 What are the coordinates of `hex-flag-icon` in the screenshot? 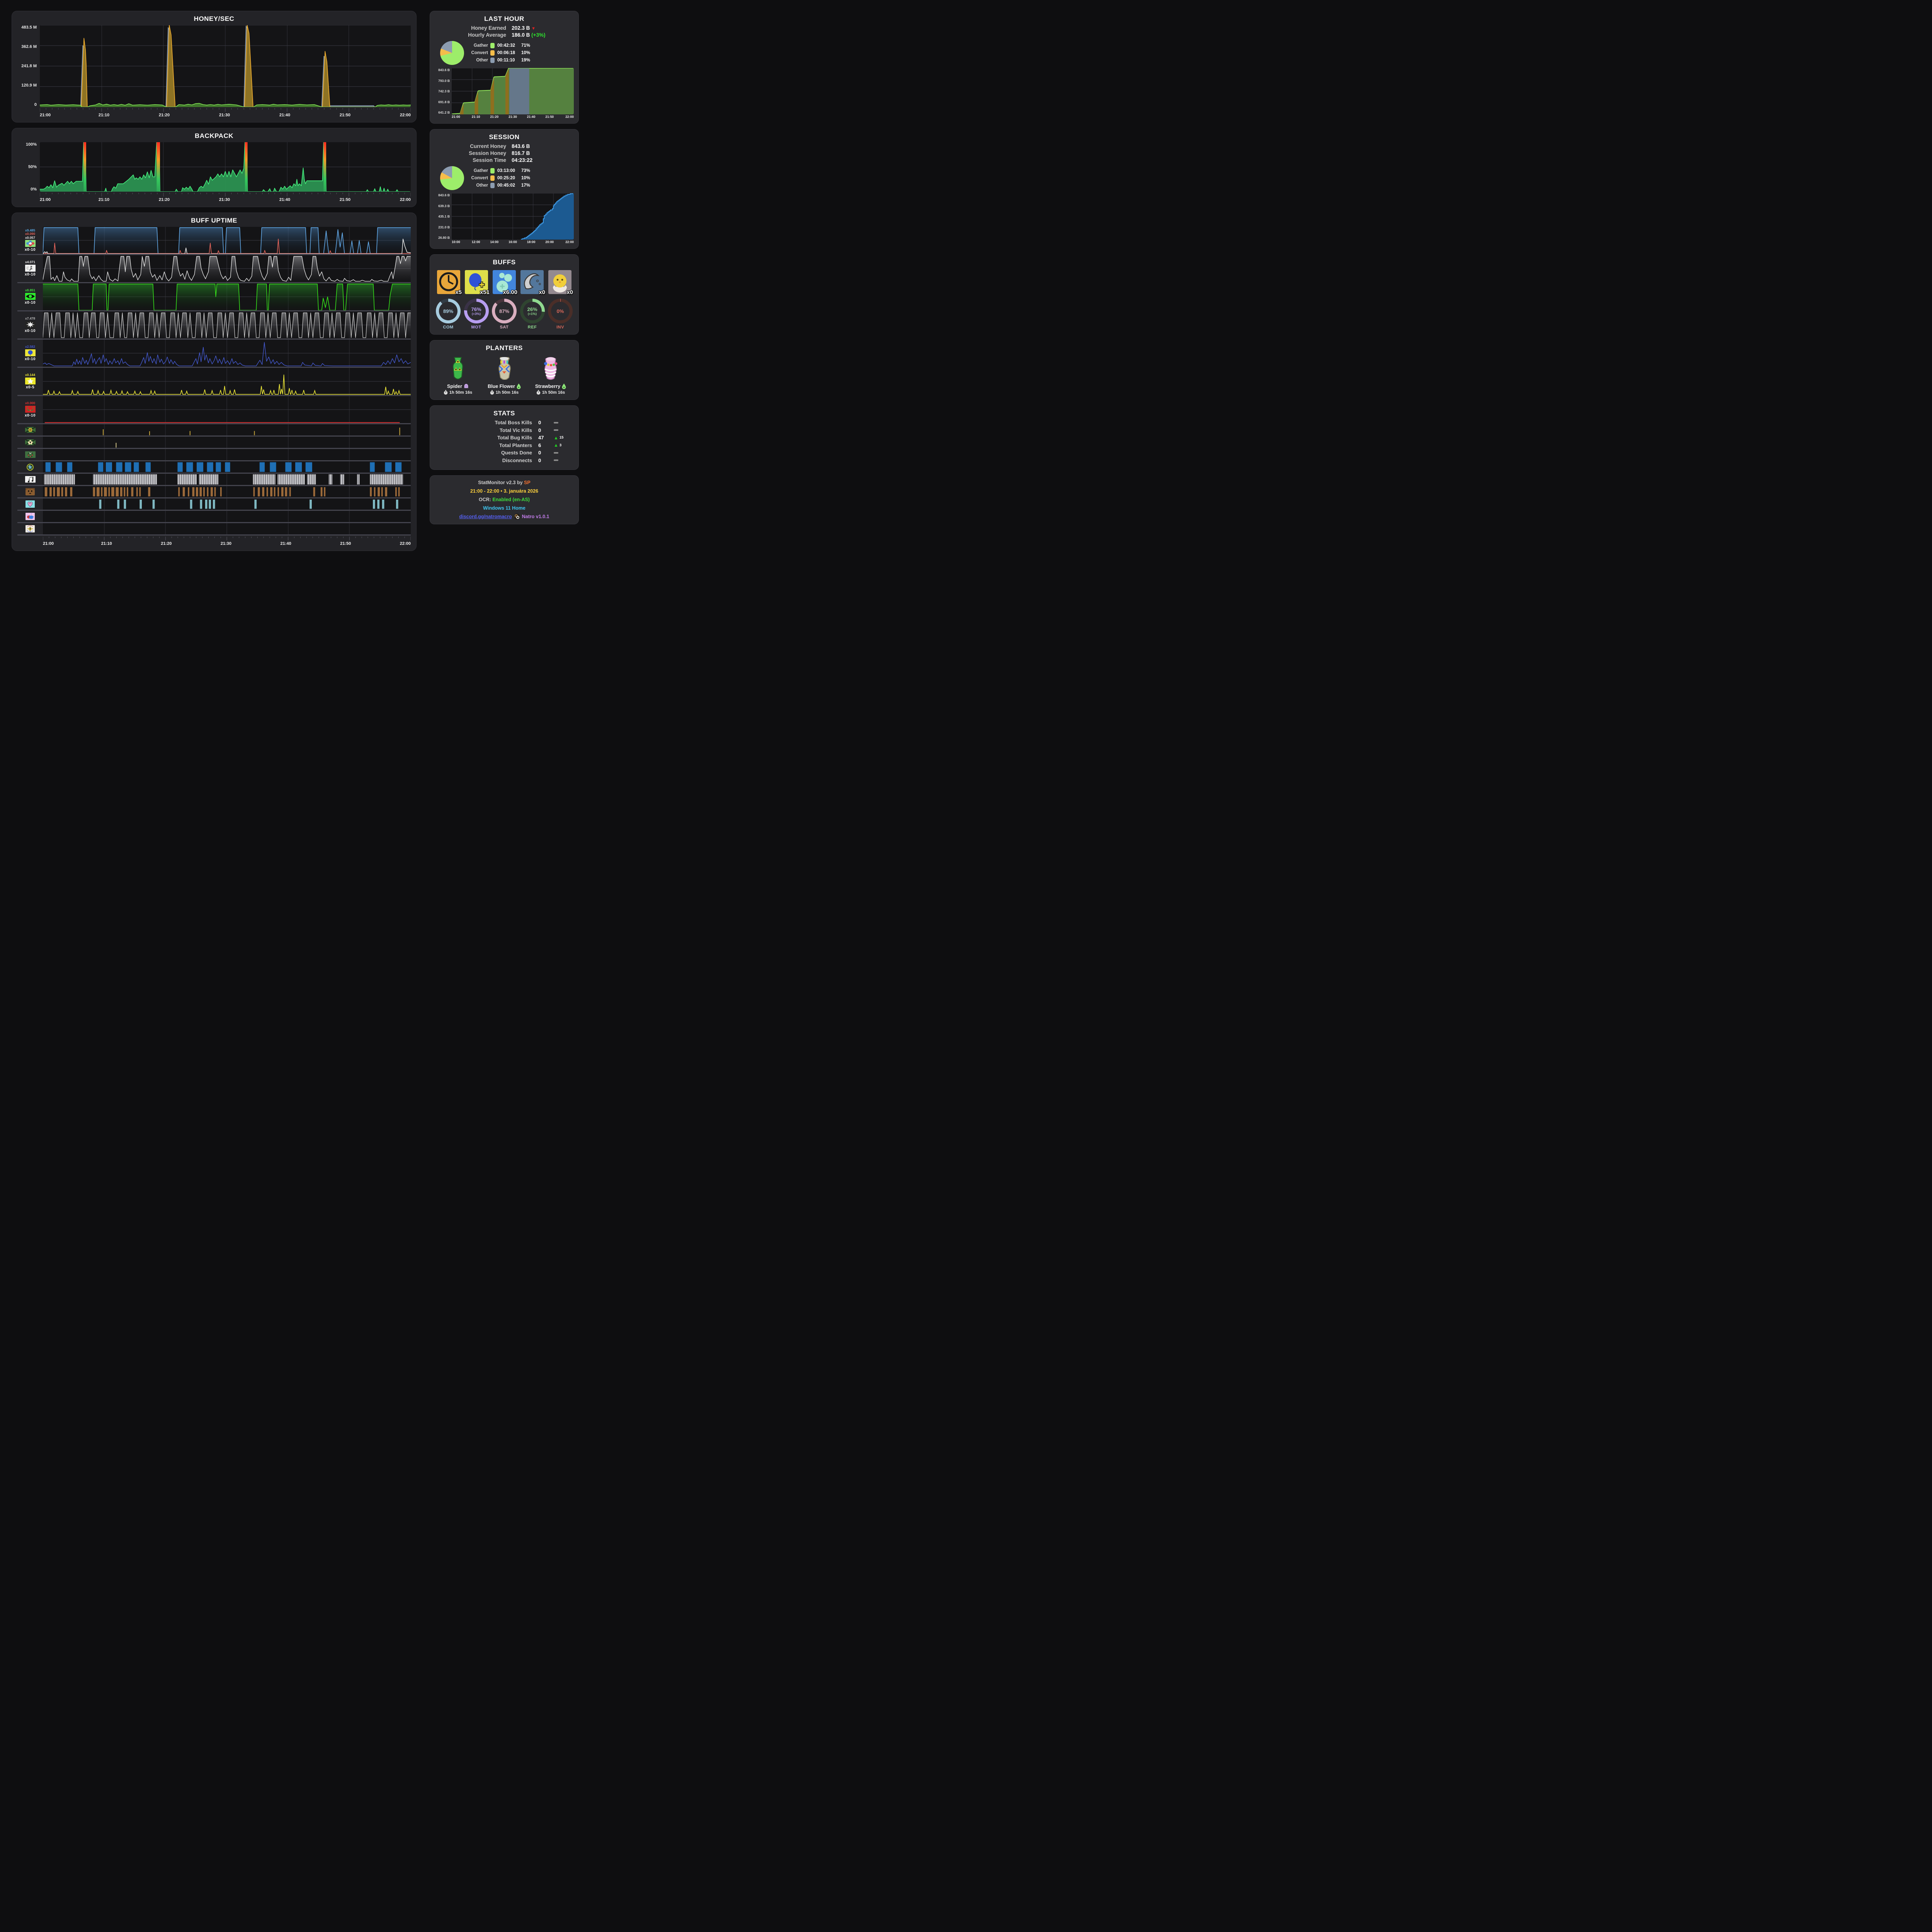 It's located at (31, 430).